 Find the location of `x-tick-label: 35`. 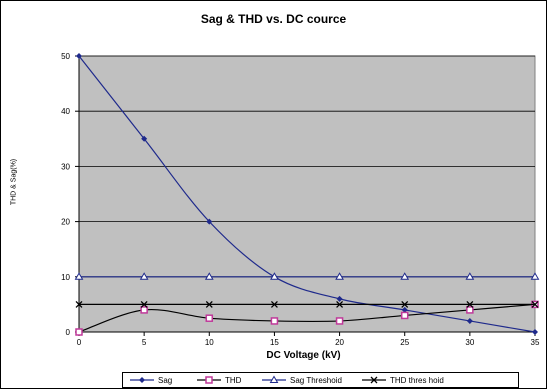

x-tick-label: 35 is located at coordinates (535, 342).